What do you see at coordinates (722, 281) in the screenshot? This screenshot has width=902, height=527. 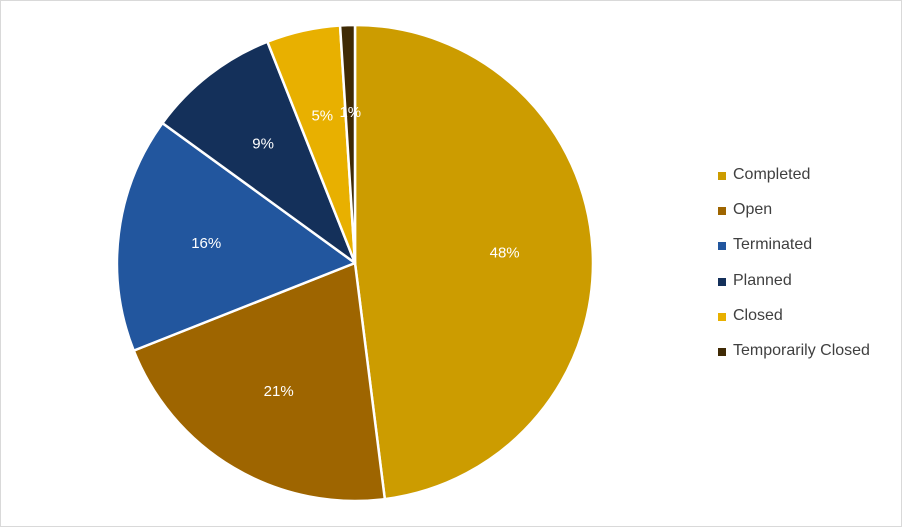 I see `legend-swatch-planned` at bounding box center [722, 281].